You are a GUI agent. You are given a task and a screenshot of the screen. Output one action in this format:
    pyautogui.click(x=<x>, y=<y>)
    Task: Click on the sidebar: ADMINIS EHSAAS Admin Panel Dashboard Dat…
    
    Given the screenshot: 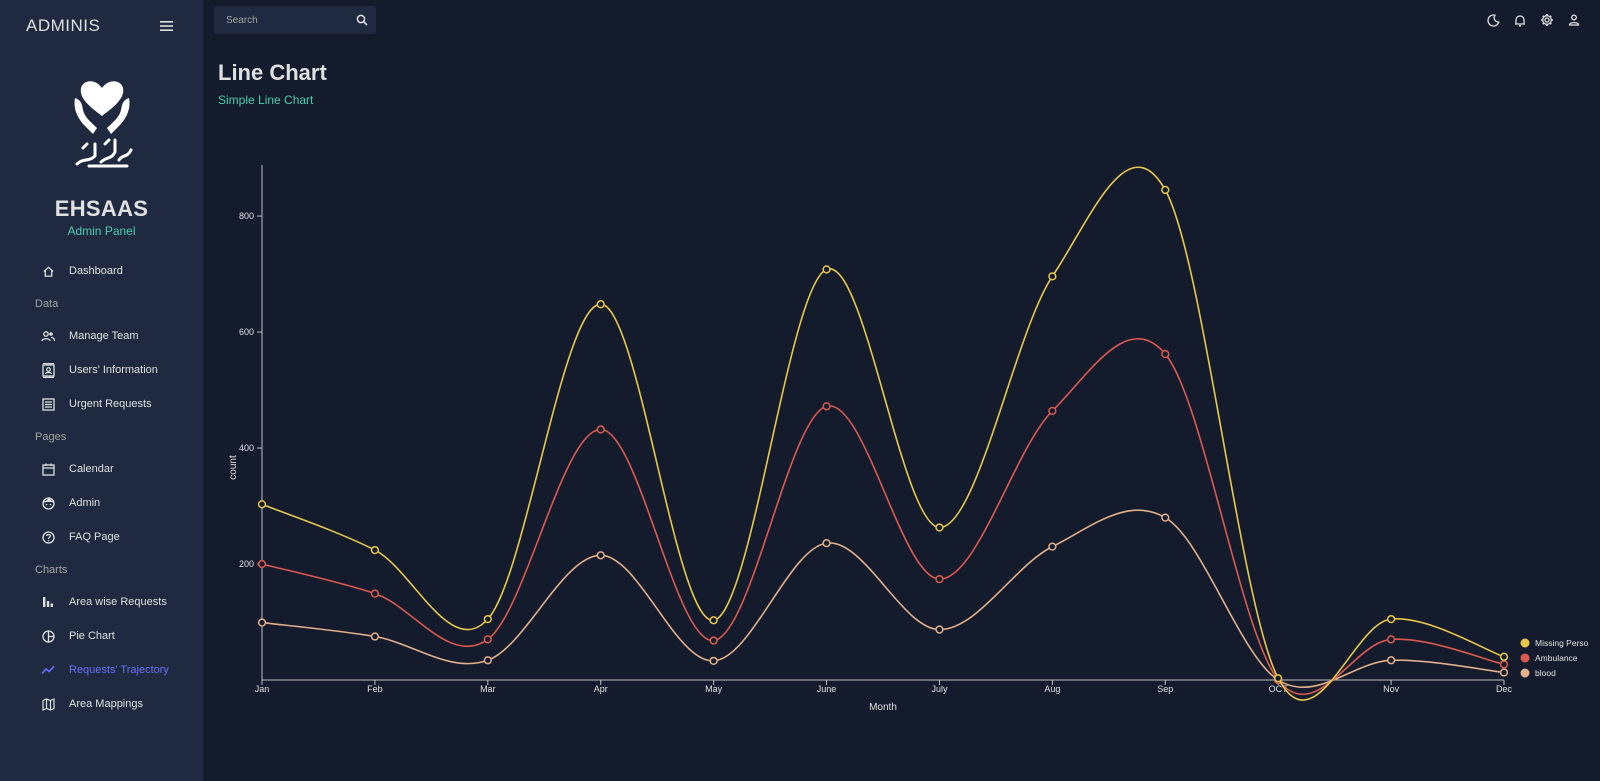 What is the action you would take?
    pyautogui.click(x=101, y=390)
    